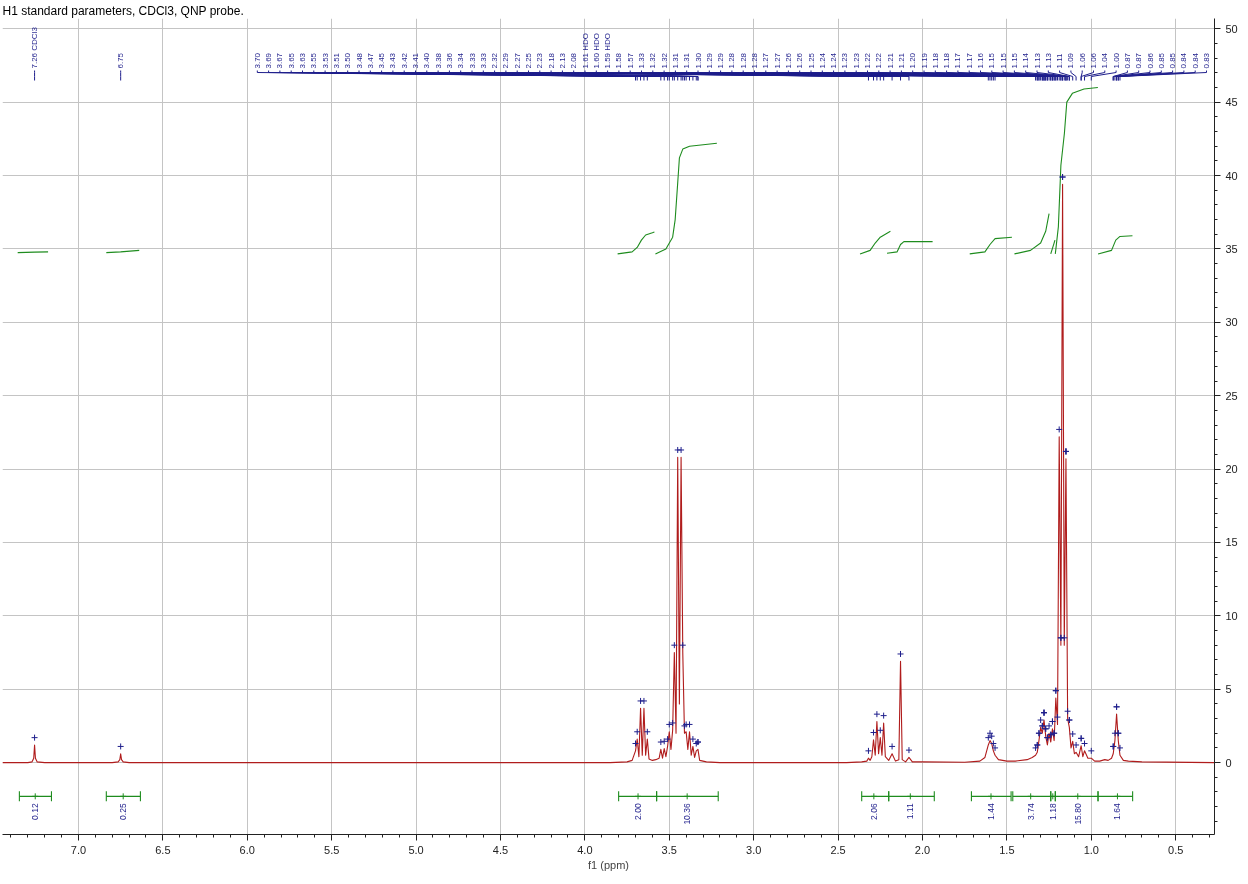 The width and height of the screenshot is (1248, 884). Describe the element at coordinates (1176, 849) in the screenshot. I see `x-tick-label: 0.5` at that location.